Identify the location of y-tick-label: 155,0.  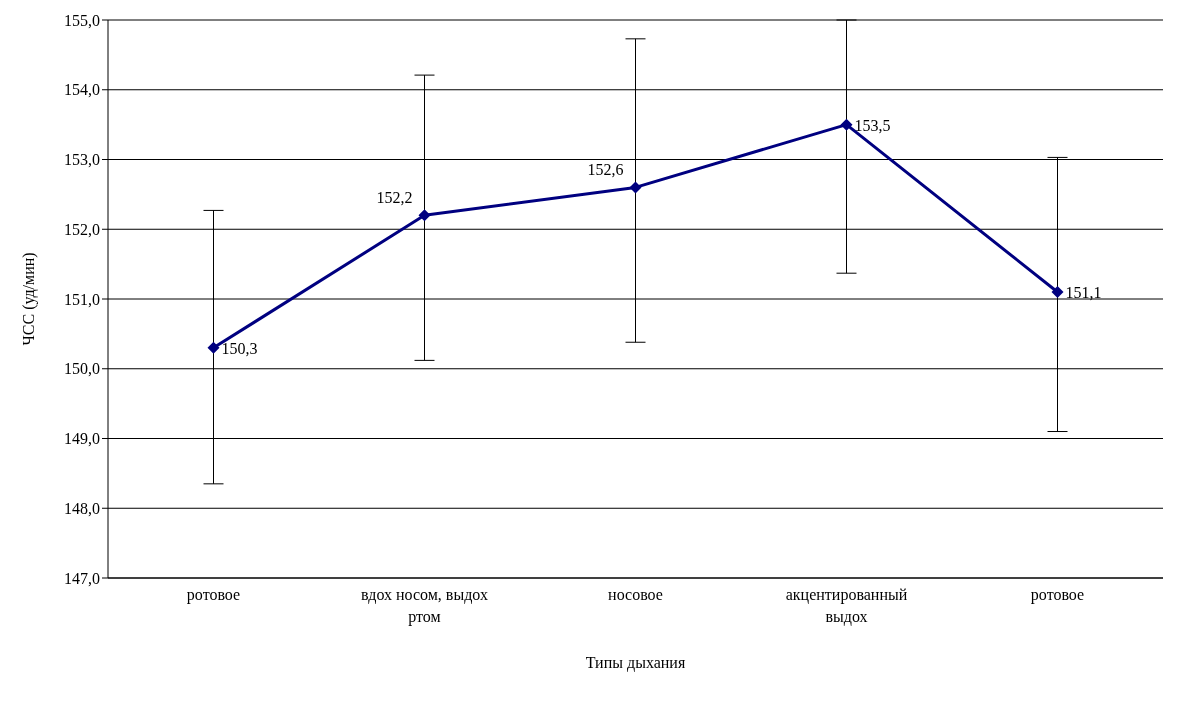
(82, 20).